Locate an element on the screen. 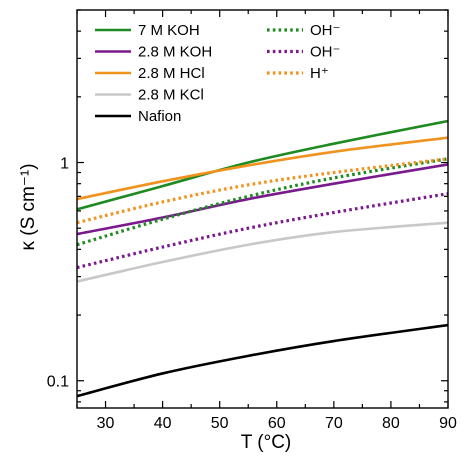 This screenshot has height=459, width=473. legend-entry-5: OH⁻ is located at coordinates (303, 30).